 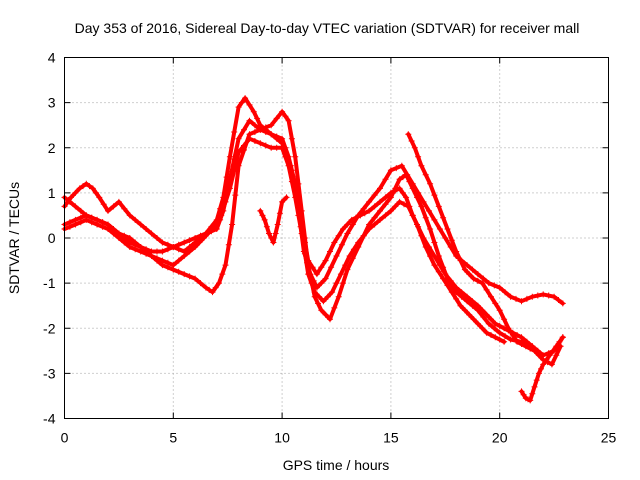 I want to click on y-tick-label: 0, so click(x=52, y=238).